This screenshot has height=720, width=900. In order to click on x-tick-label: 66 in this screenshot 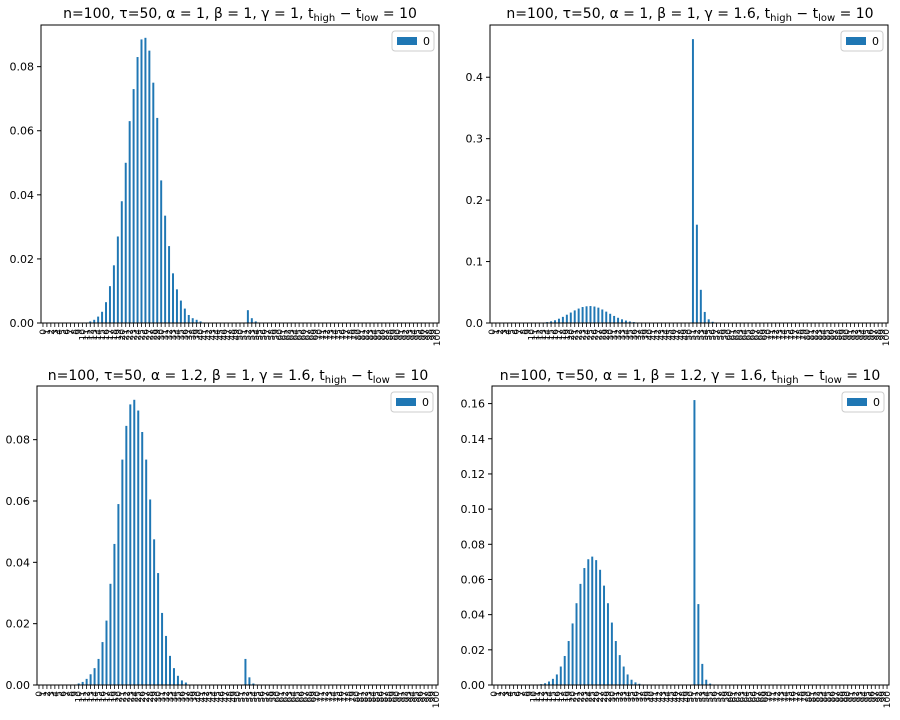, I will do `click(753, 335)`.